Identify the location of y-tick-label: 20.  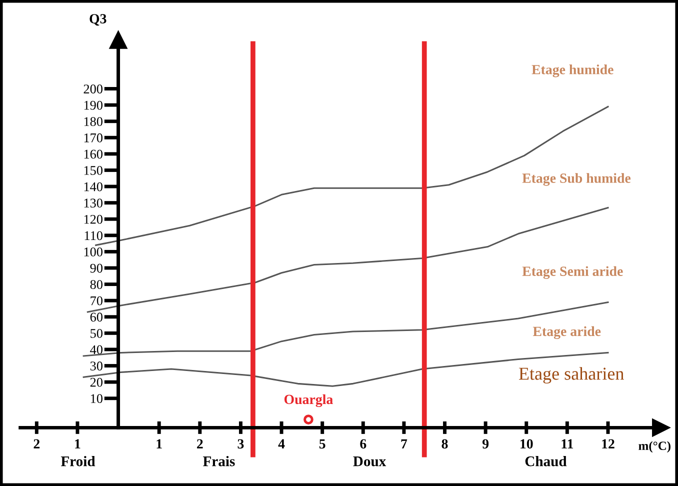
(96, 382).